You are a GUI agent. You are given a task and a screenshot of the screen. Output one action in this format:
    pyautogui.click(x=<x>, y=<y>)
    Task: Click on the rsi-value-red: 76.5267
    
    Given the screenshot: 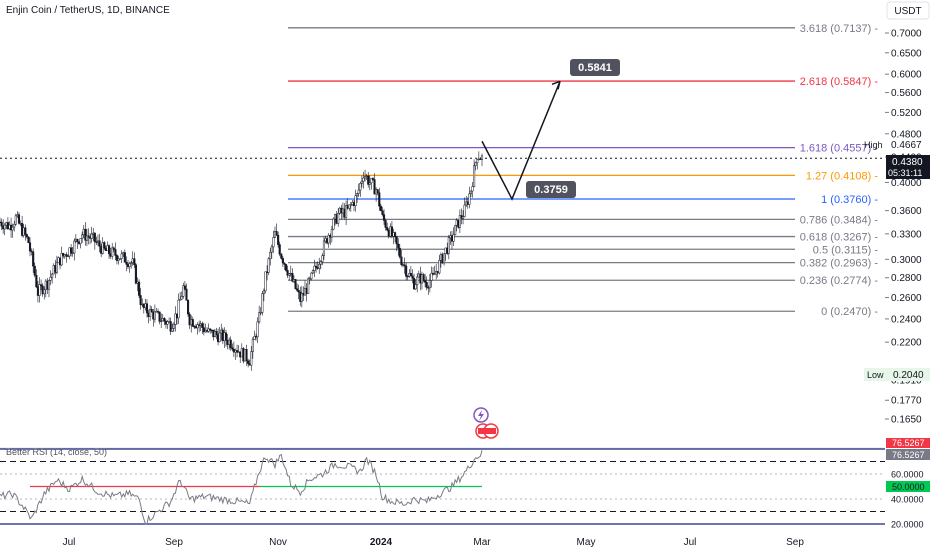 What is the action you would take?
    pyautogui.click(x=908, y=443)
    